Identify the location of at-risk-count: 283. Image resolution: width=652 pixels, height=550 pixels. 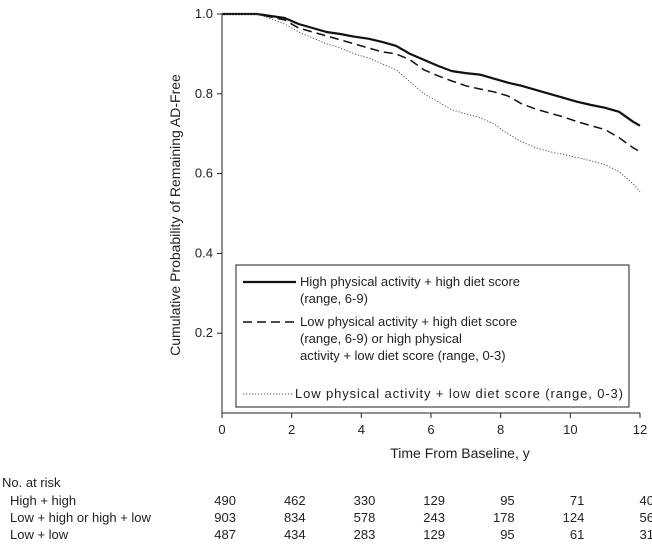
(364, 534).